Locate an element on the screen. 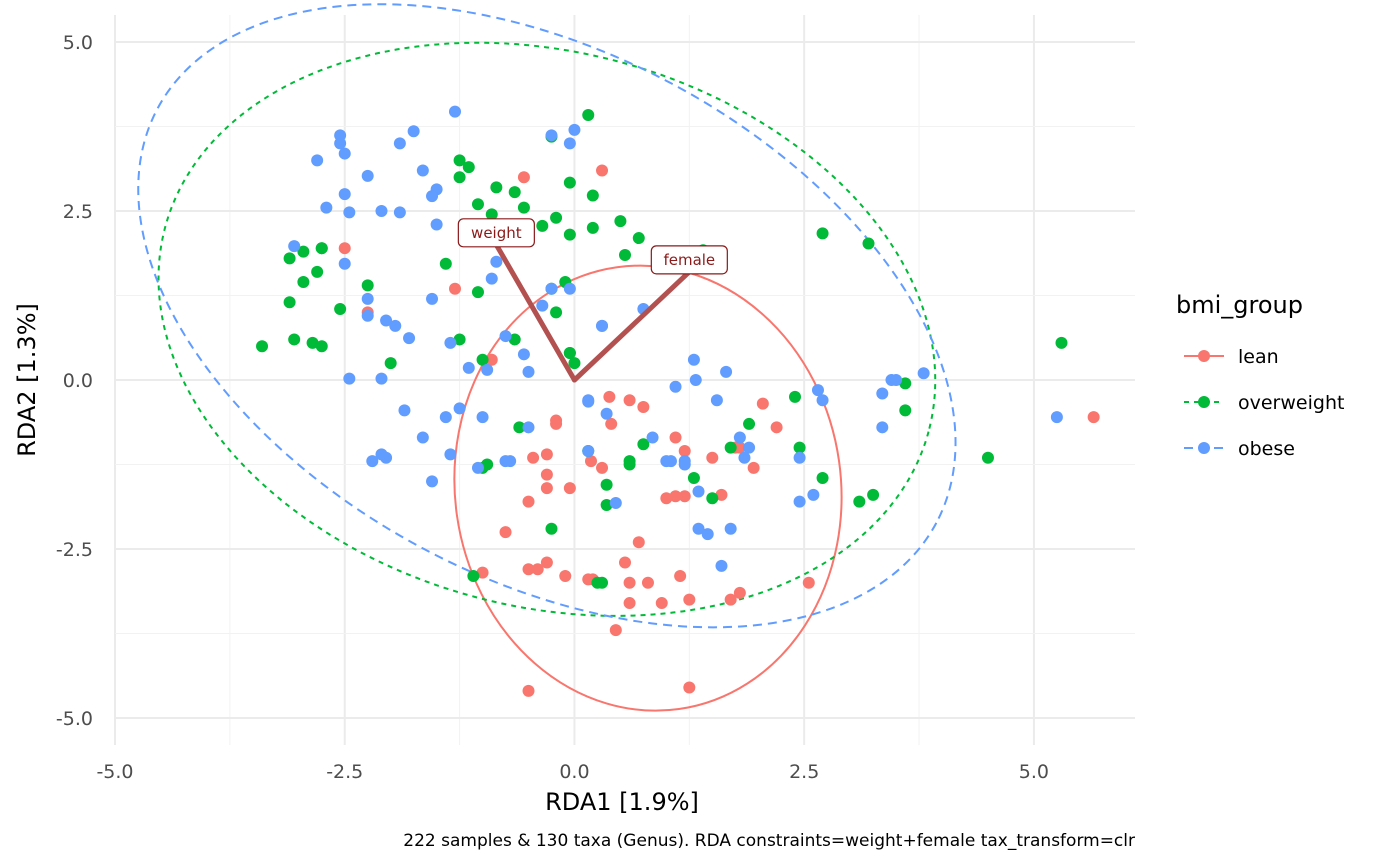  x-tick-label: -5.0 is located at coordinates (114, 772).